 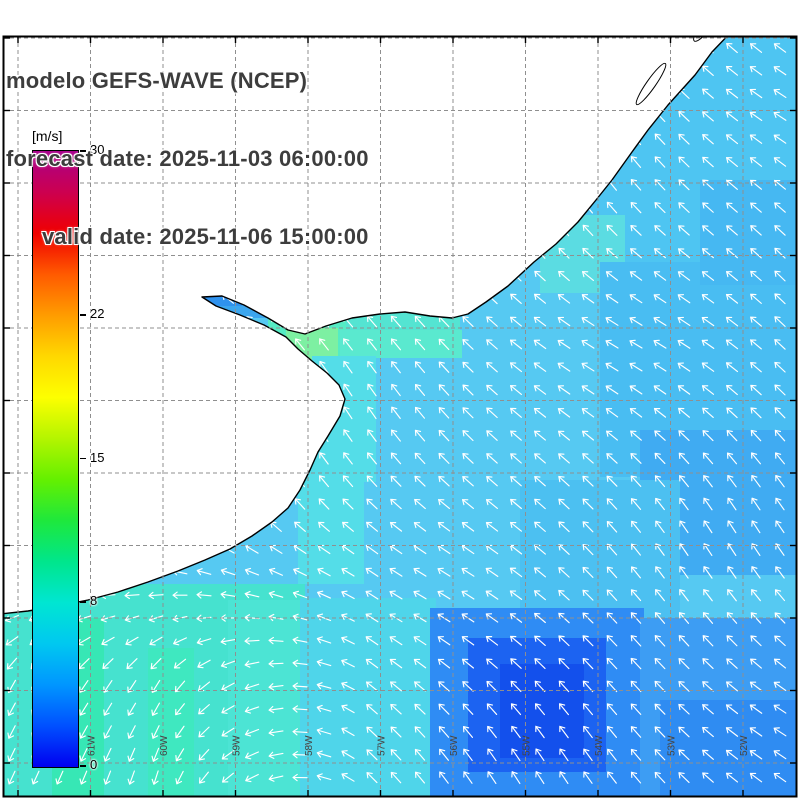 What do you see at coordinates (92, 745) in the screenshot?
I see `longitude-label: 61W` at bounding box center [92, 745].